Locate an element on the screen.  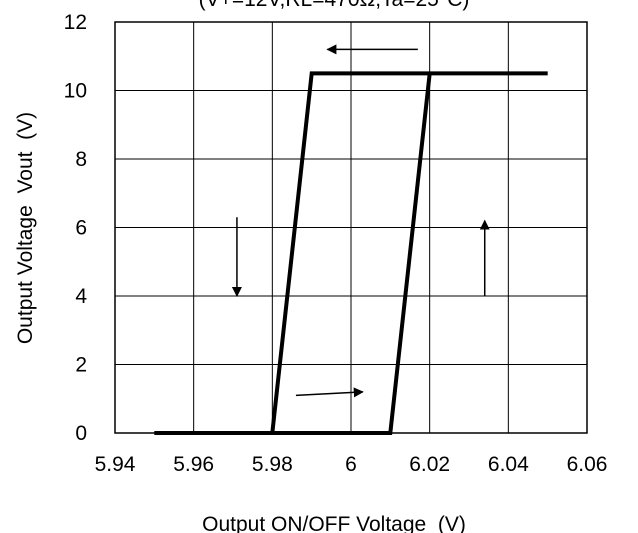
y-tick-label: 8 is located at coordinates (81, 159).